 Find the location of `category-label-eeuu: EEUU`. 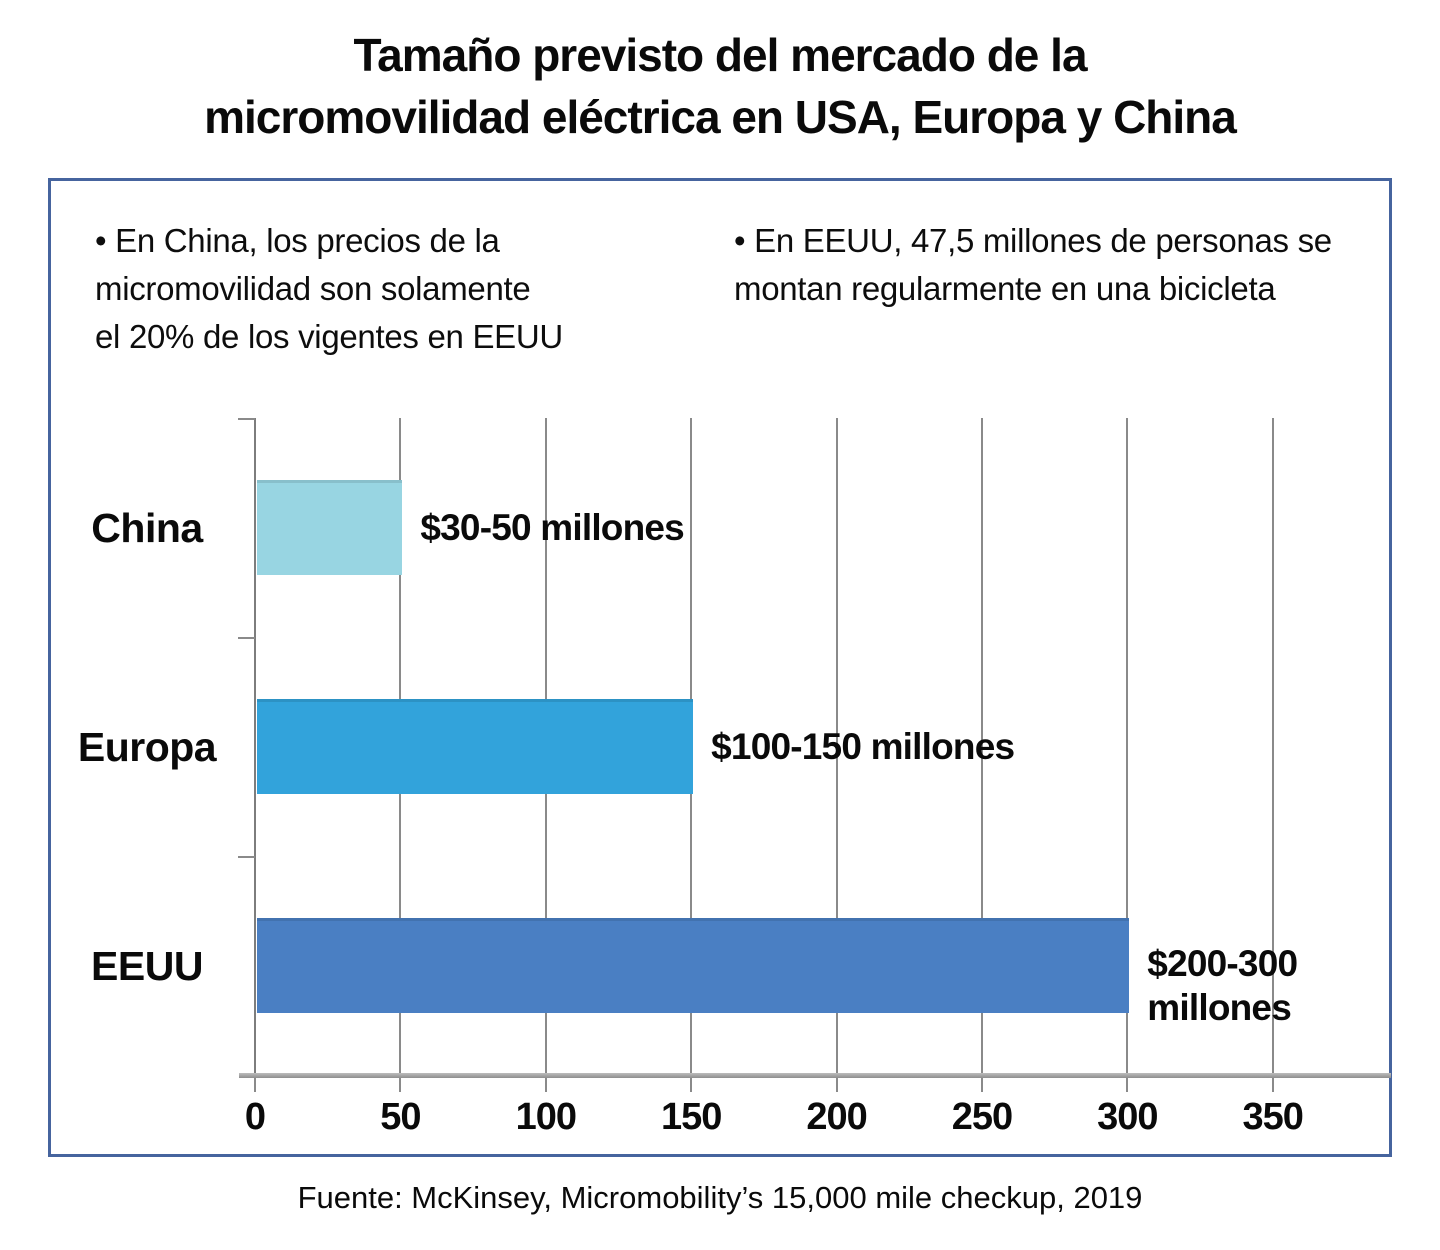

category-label-eeuu: EEUU is located at coordinates (147, 965).